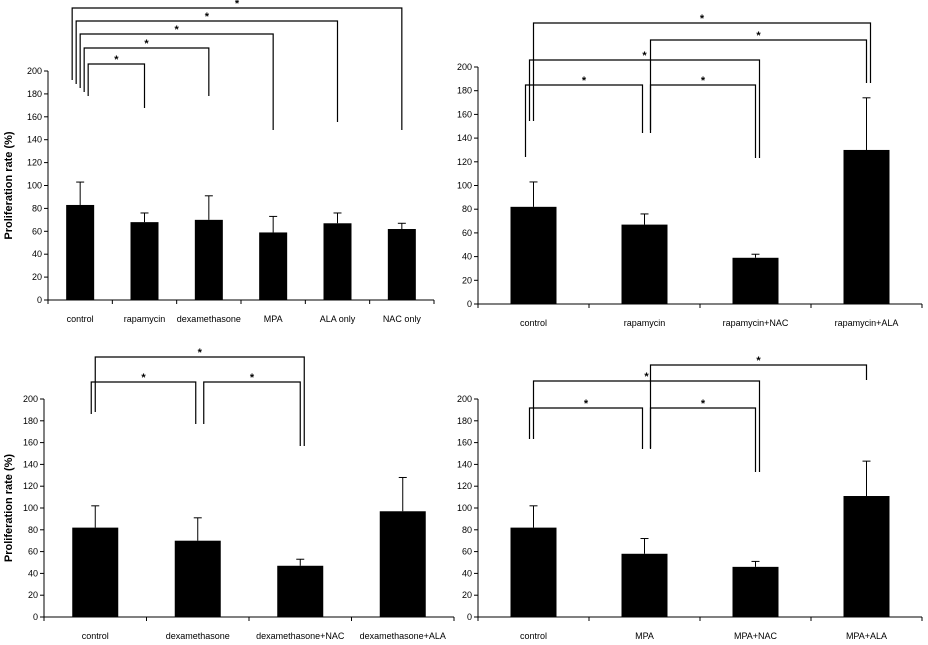 The height and width of the screenshot is (645, 928). I want to click on bar-dexamethasone-nac, so click(300, 591).